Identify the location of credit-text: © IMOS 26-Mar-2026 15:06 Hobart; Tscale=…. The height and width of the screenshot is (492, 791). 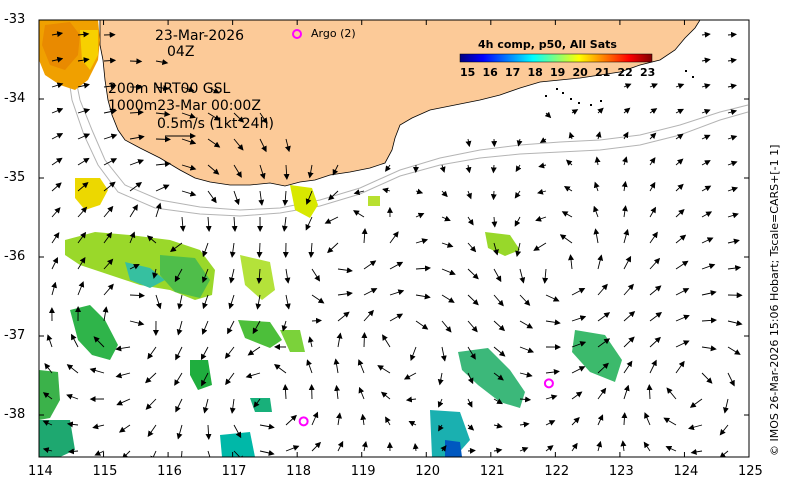
(774, 300).